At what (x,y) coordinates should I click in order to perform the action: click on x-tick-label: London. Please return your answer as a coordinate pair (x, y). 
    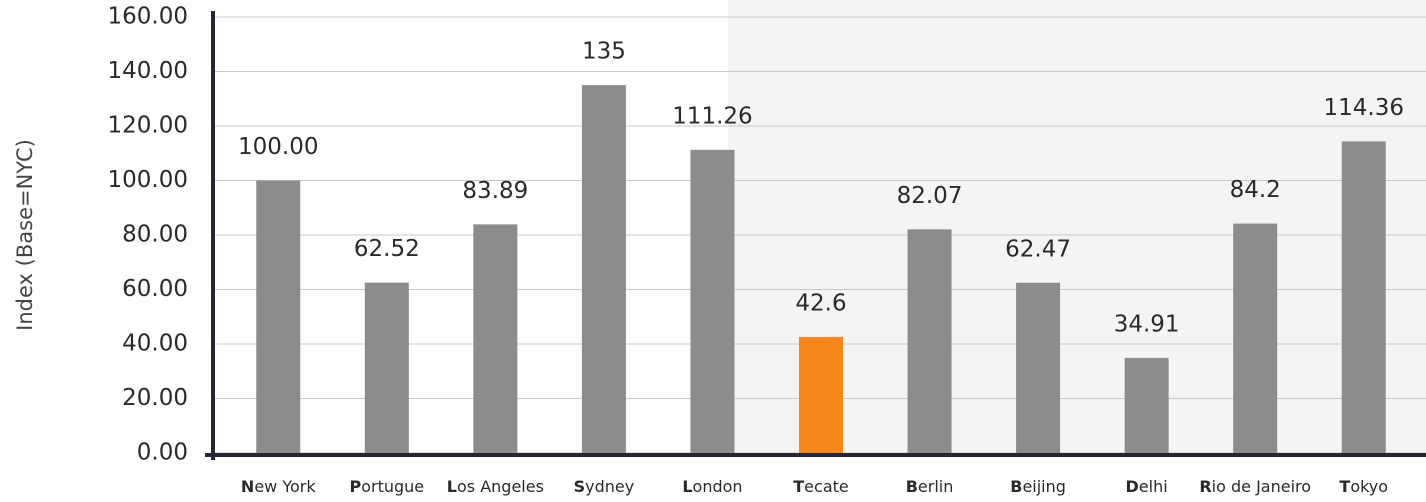
    Looking at the image, I should click on (712, 486).